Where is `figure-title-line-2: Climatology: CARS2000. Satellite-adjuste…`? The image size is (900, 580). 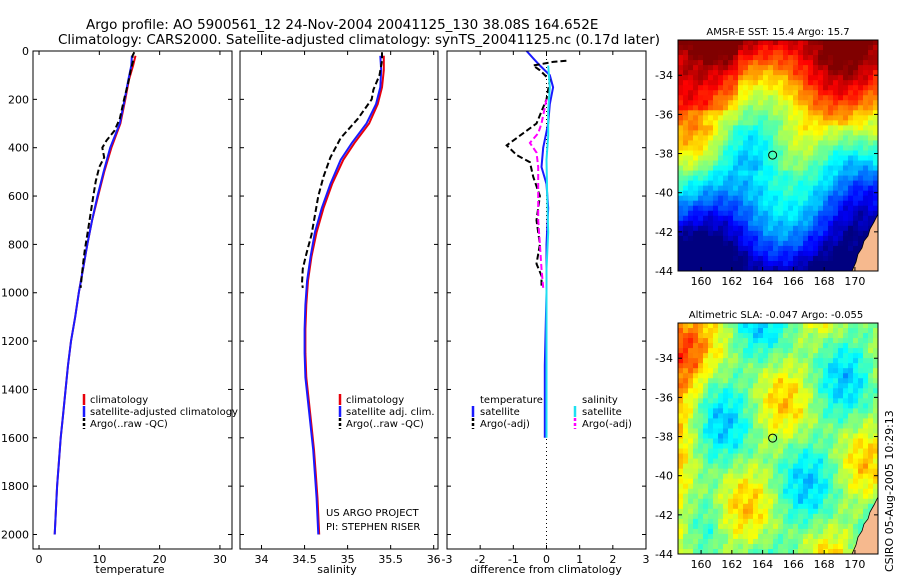
figure-title-line-2: Climatology: CARS2000. Satellite-adjuste… is located at coordinates (359, 40).